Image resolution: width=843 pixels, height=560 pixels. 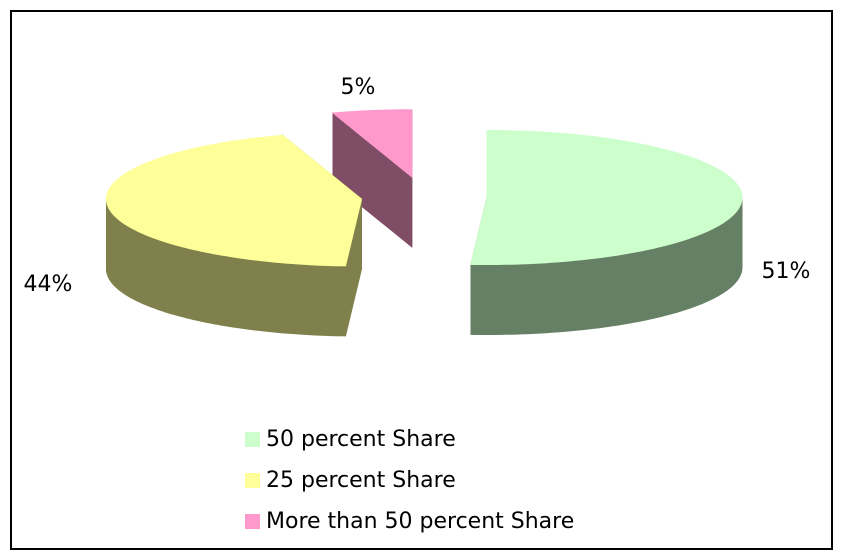 What do you see at coordinates (786, 271) in the screenshot?
I see `data-label: 51%` at bounding box center [786, 271].